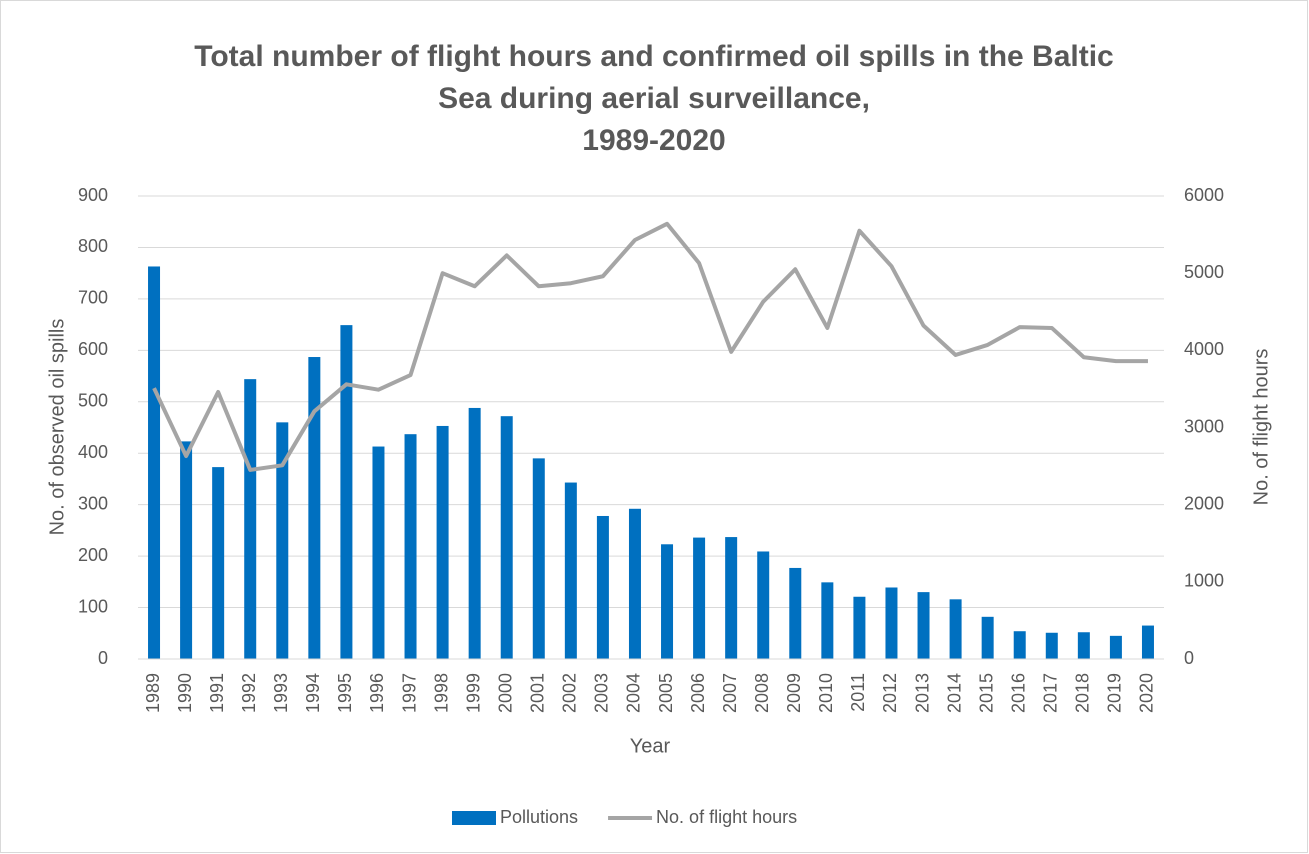 Image resolution: width=1309 pixels, height=854 pixels. Describe the element at coordinates (1204, 349) in the screenshot. I see `y2-tick-label: 4000` at that location.